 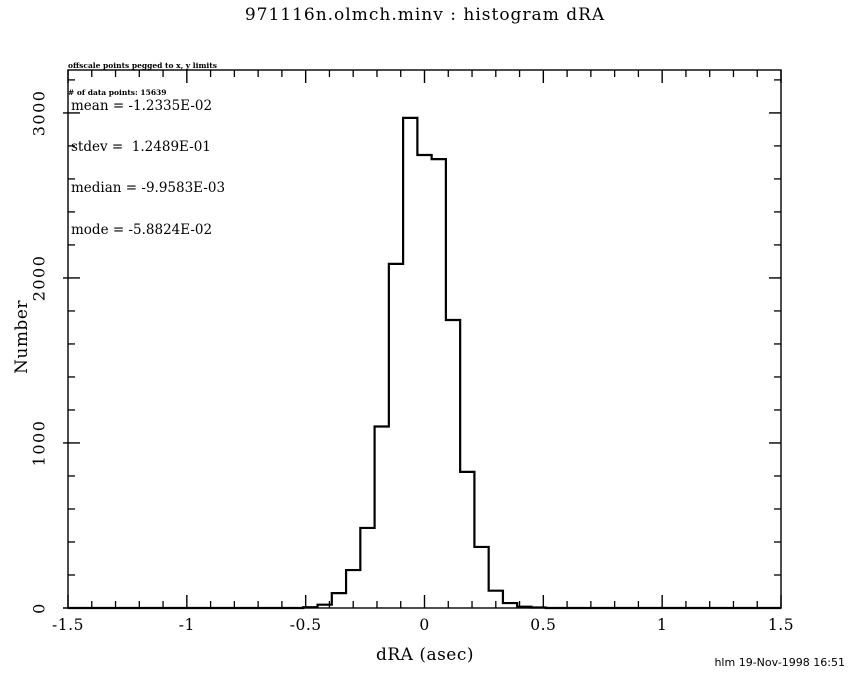 What do you see at coordinates (141, 146) in the screenshot?
I see `stat-stdev: stdev = 1.2489E-01` at bounding box center [141, 146].